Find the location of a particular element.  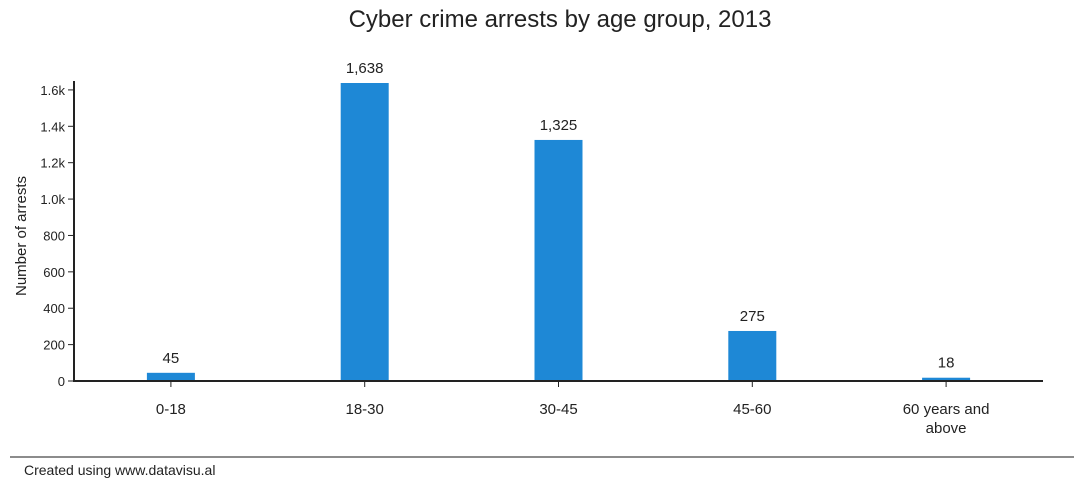

bar-value-label: 1,638 is located at coordinates (365, 68).